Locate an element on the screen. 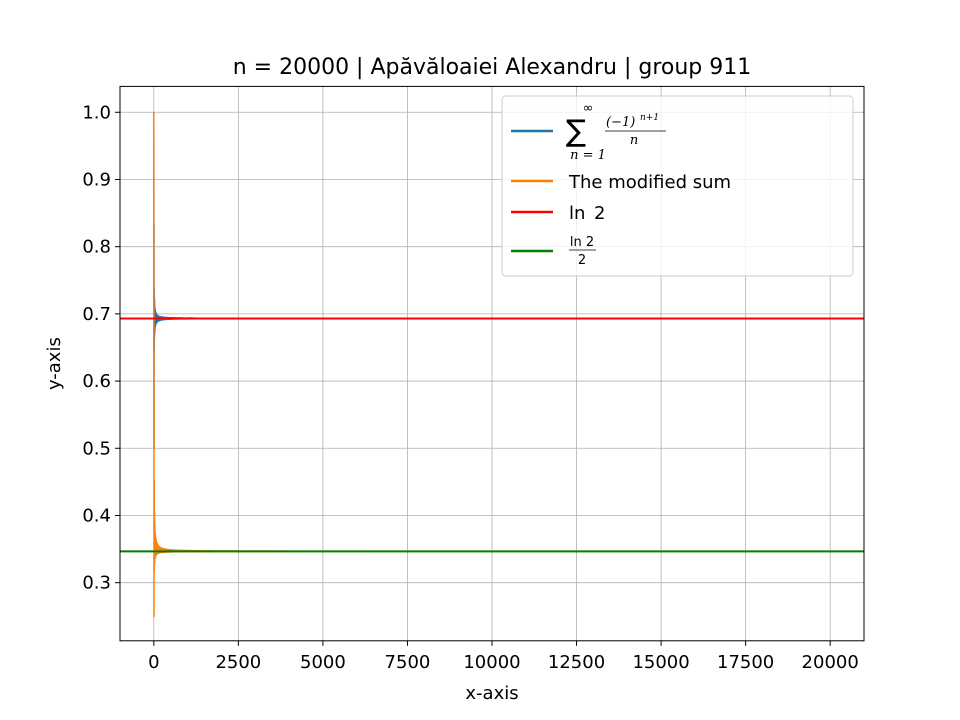 The image size is (960, 720). y-tick-label: 0.9 is located at coordinates (96, 179).